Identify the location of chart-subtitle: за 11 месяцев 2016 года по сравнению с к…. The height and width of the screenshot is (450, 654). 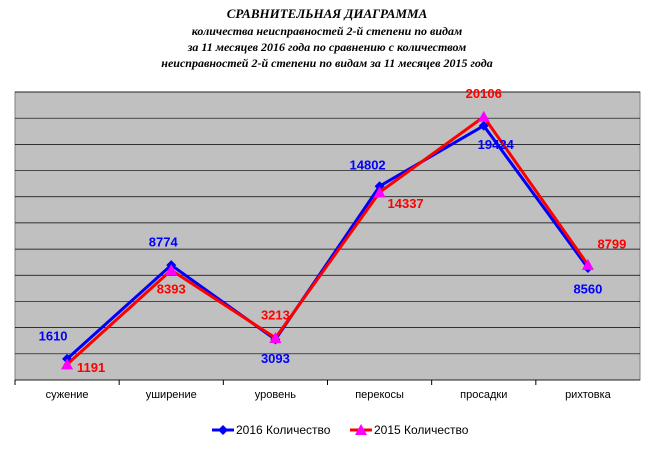
(327, 47).